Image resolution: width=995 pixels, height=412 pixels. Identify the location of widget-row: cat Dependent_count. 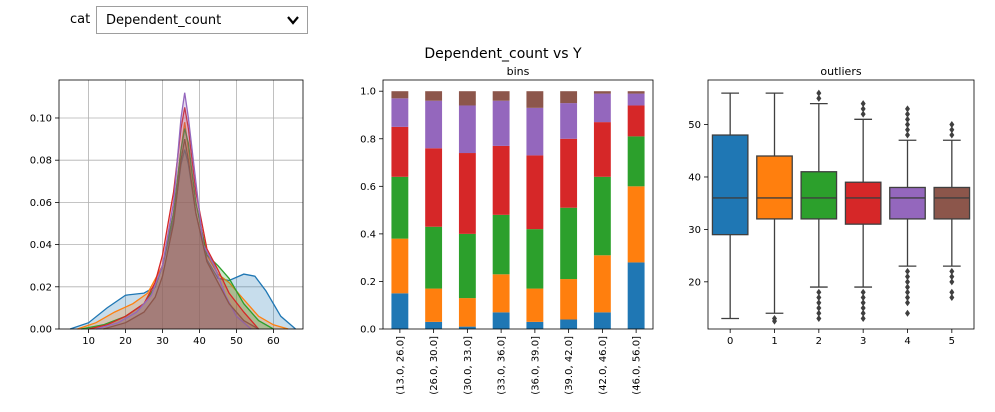
(497, 22).